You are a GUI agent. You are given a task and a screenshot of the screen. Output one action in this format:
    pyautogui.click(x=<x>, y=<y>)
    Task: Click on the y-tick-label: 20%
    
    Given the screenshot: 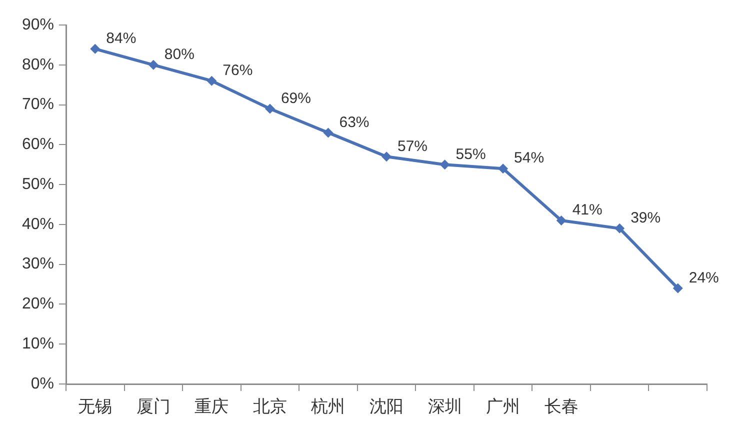 What is the action you would take?
    pyautogui.click(x=38, y=304)
    